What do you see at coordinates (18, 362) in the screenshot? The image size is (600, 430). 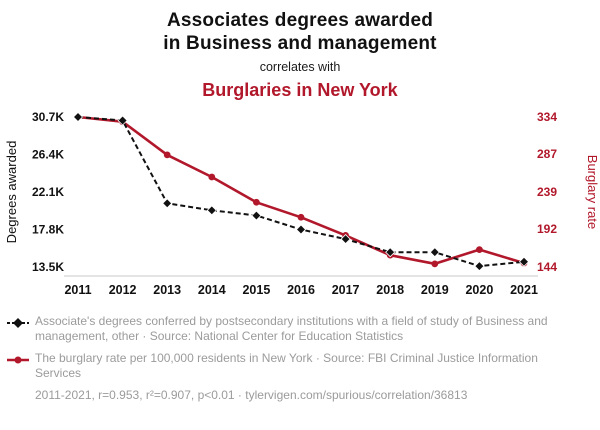 I see `red-line-circle-icon` at bounding box center [18, 362].